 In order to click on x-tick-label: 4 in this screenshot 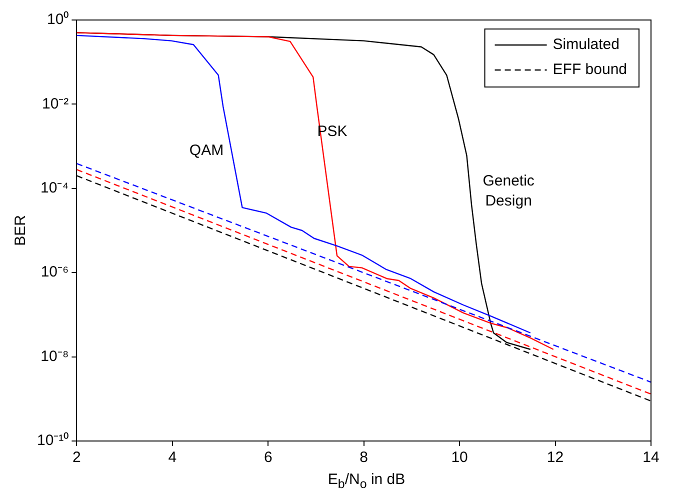, I will do `click(172, 457)`.